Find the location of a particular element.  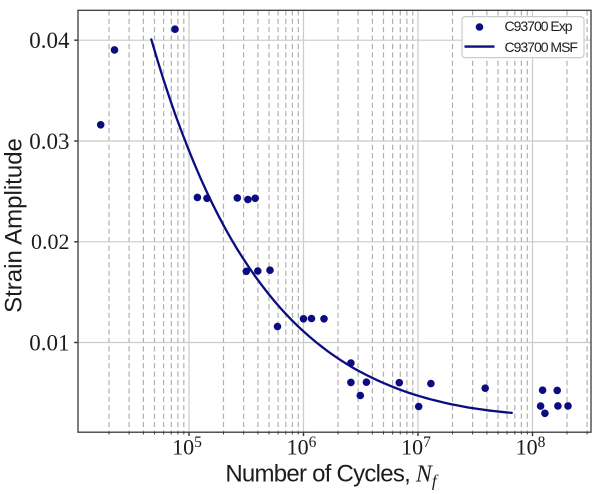

svg-text: 0.01 is located at coordinates (49, 342).